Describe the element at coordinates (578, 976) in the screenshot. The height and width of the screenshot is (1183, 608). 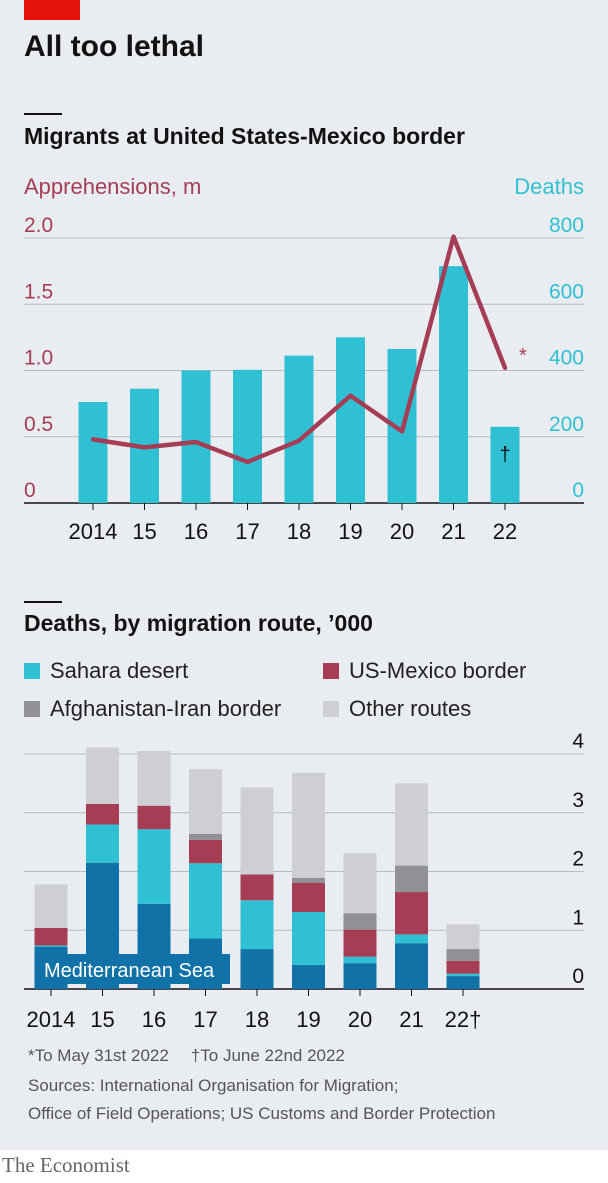
I see `chart2-y-tick-label: 0` at that location.